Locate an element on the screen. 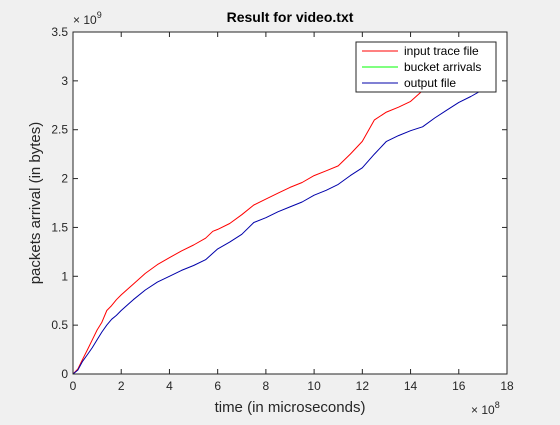 Image resolution: width=560 pixels, height=425 pixels. x-exponent-power: 8 is located at coordinates (497, 405).